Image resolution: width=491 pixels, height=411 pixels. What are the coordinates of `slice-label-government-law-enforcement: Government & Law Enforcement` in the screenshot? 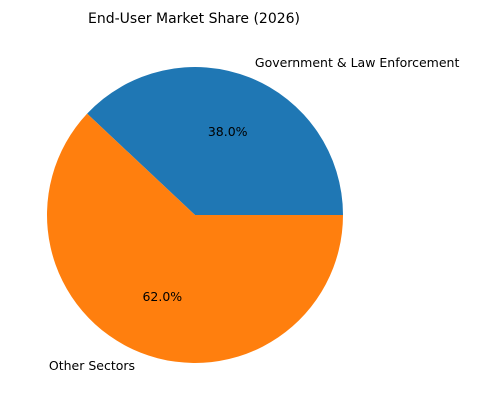 It's located at (357, 62).